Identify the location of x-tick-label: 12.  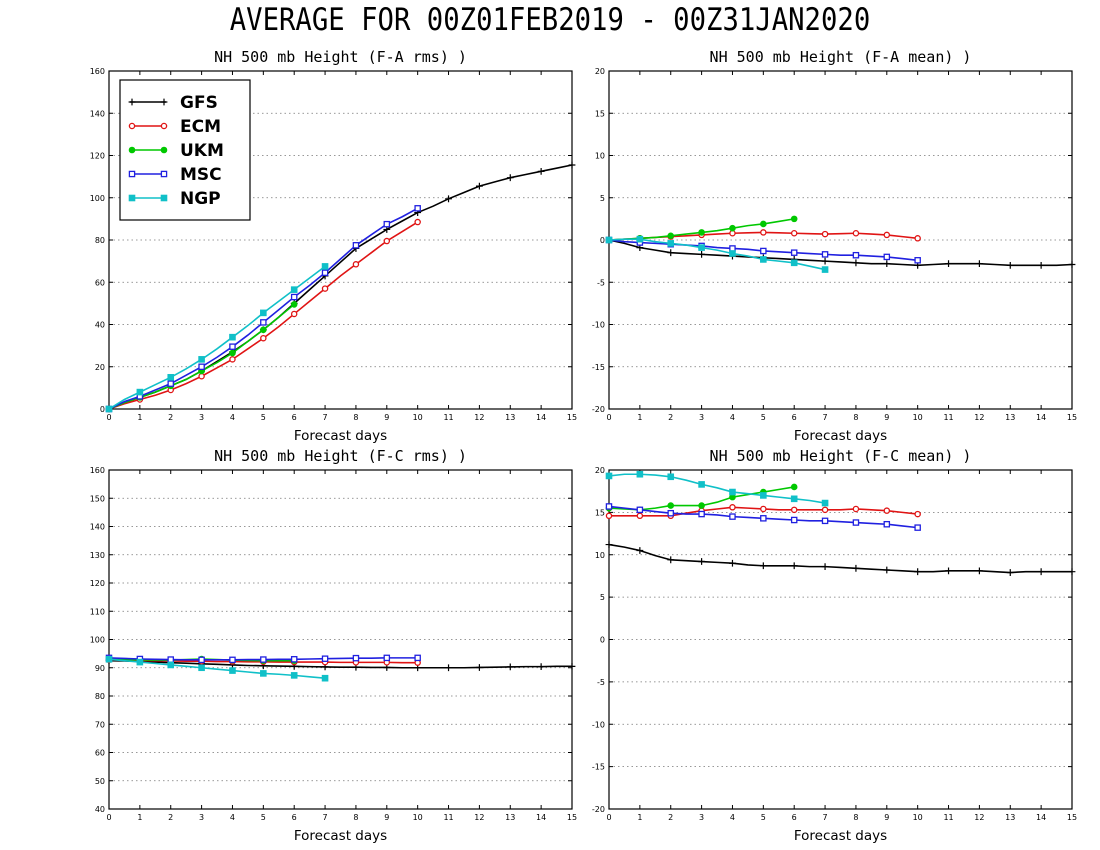
(479, 817).